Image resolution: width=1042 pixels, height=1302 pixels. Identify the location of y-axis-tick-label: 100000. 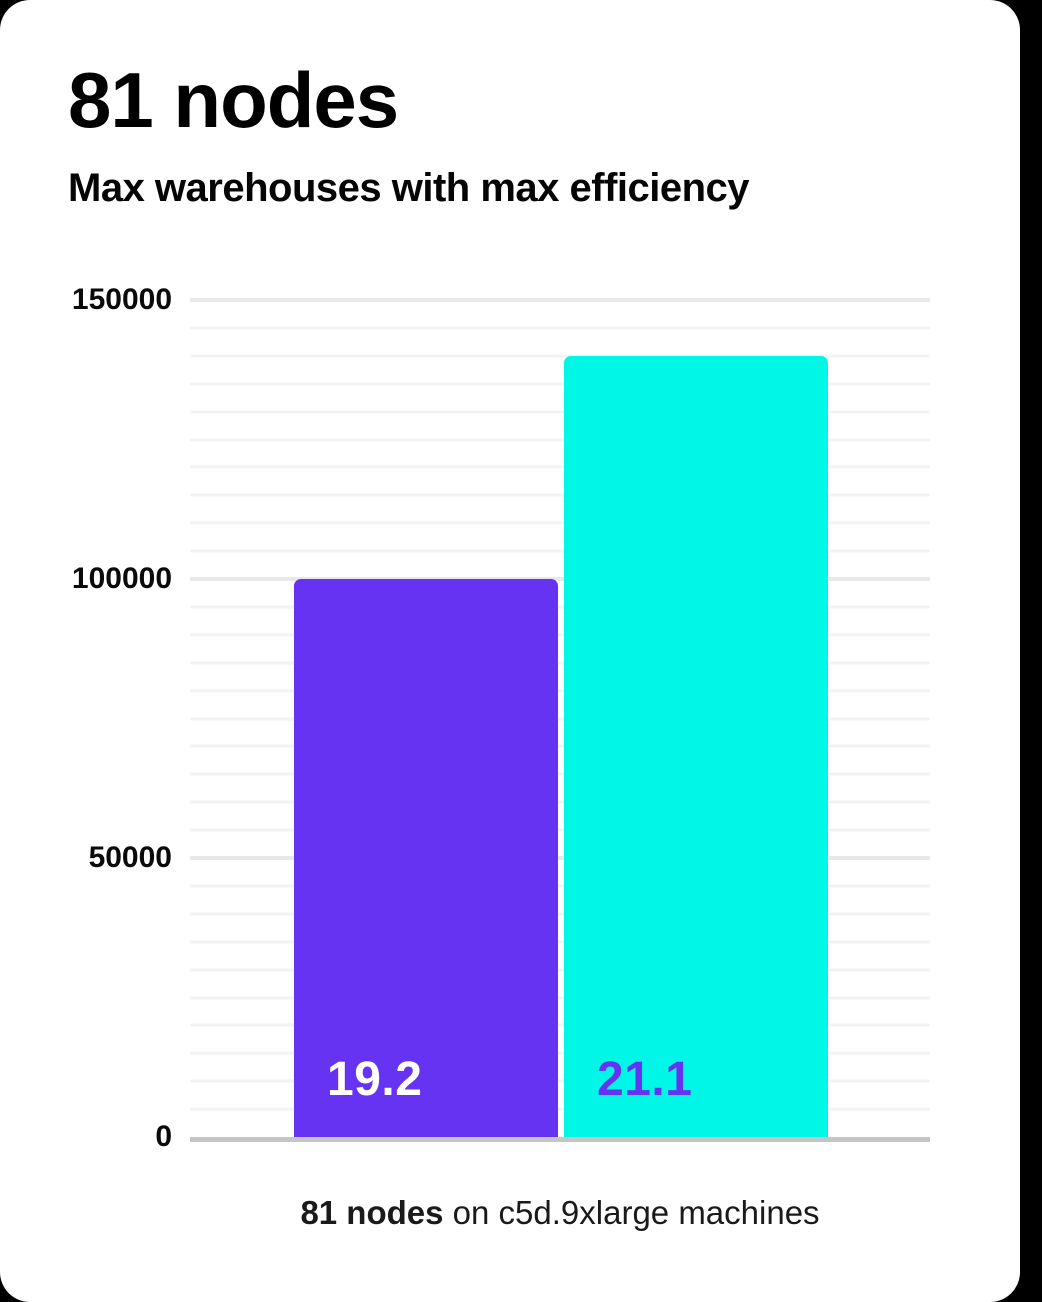
(121, 579).